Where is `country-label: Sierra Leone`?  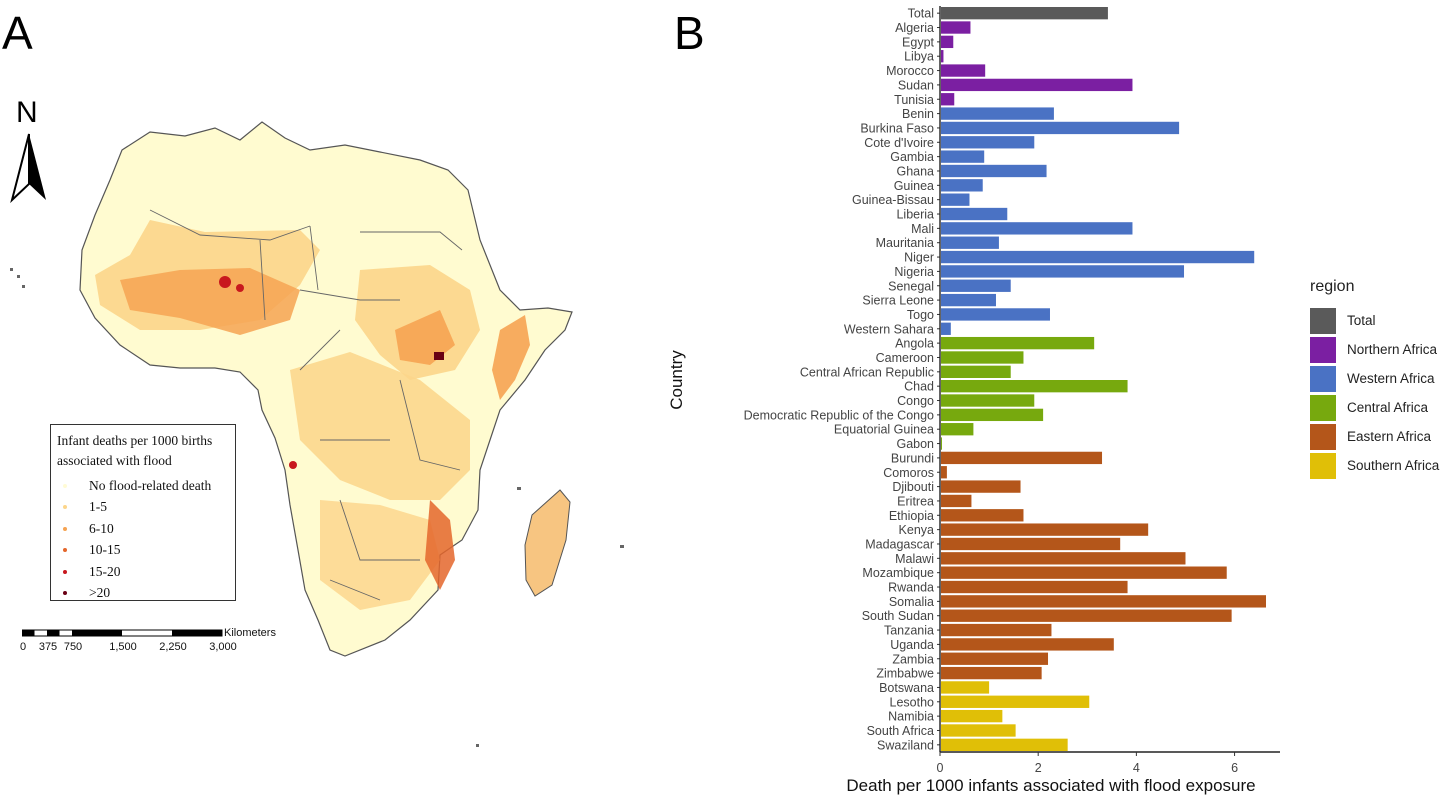 country-label: Sierra Leone is located at coordinates (898, 301).